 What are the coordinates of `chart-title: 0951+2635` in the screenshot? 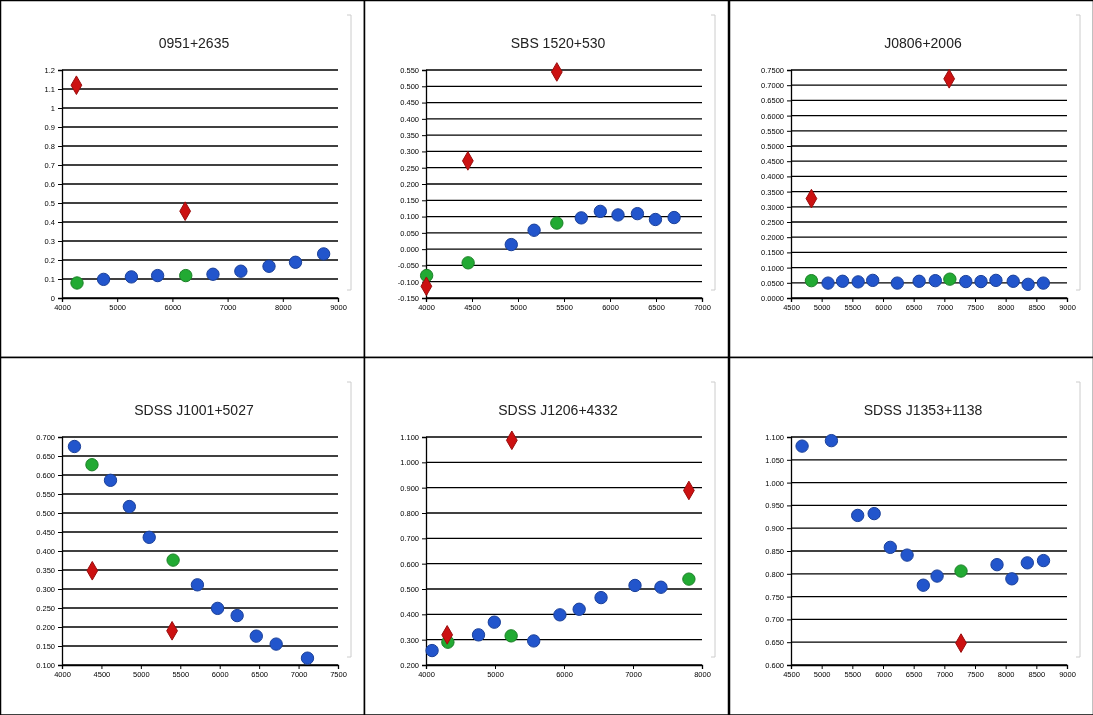 It's located at (194, 43).